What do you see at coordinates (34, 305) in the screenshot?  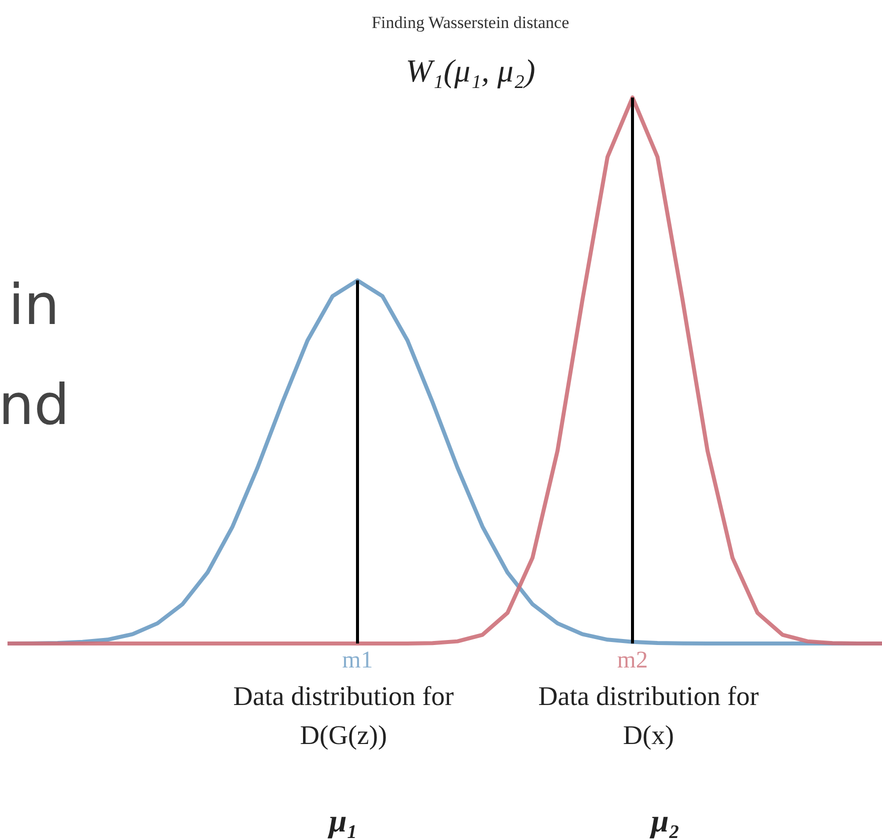 I see `annotation: in` at bounding box center [34, 305].